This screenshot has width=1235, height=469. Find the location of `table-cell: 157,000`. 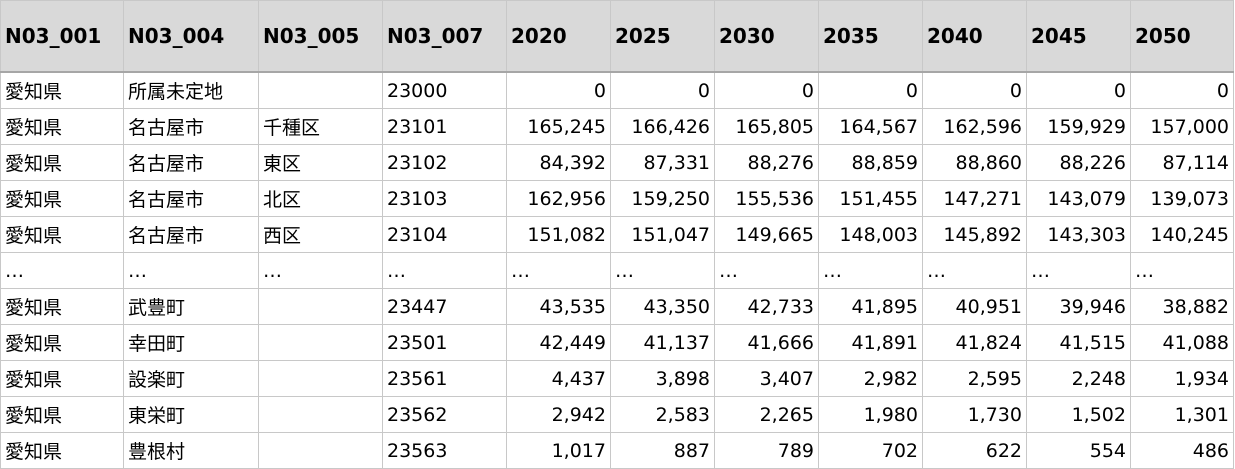

table-cell: 157,000 is located at coordinates (1182, 126).